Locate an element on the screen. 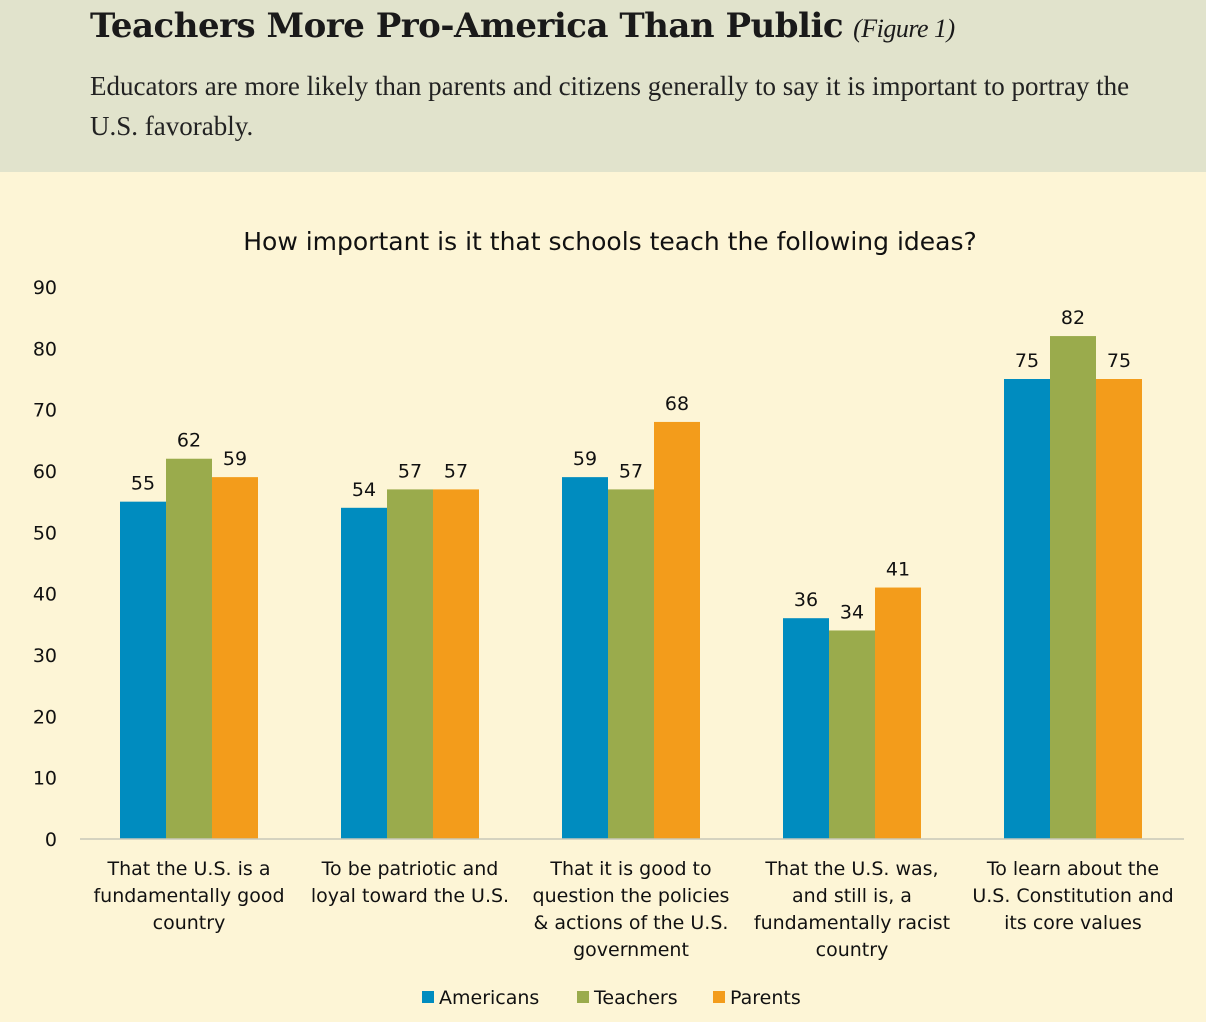 The height and width of the screenshot is (1022, 1206). figure-label: (Figure 1) is located at coordinates (904, 28).